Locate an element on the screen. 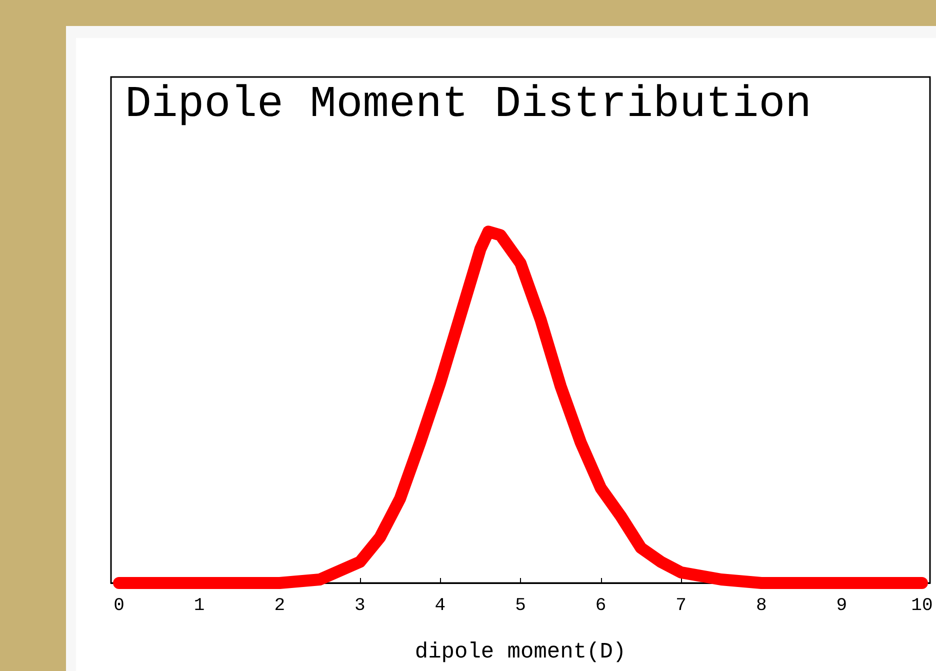 The image size is (936, 671). x-tick-label: 9 is located at coordinates (842, 606).